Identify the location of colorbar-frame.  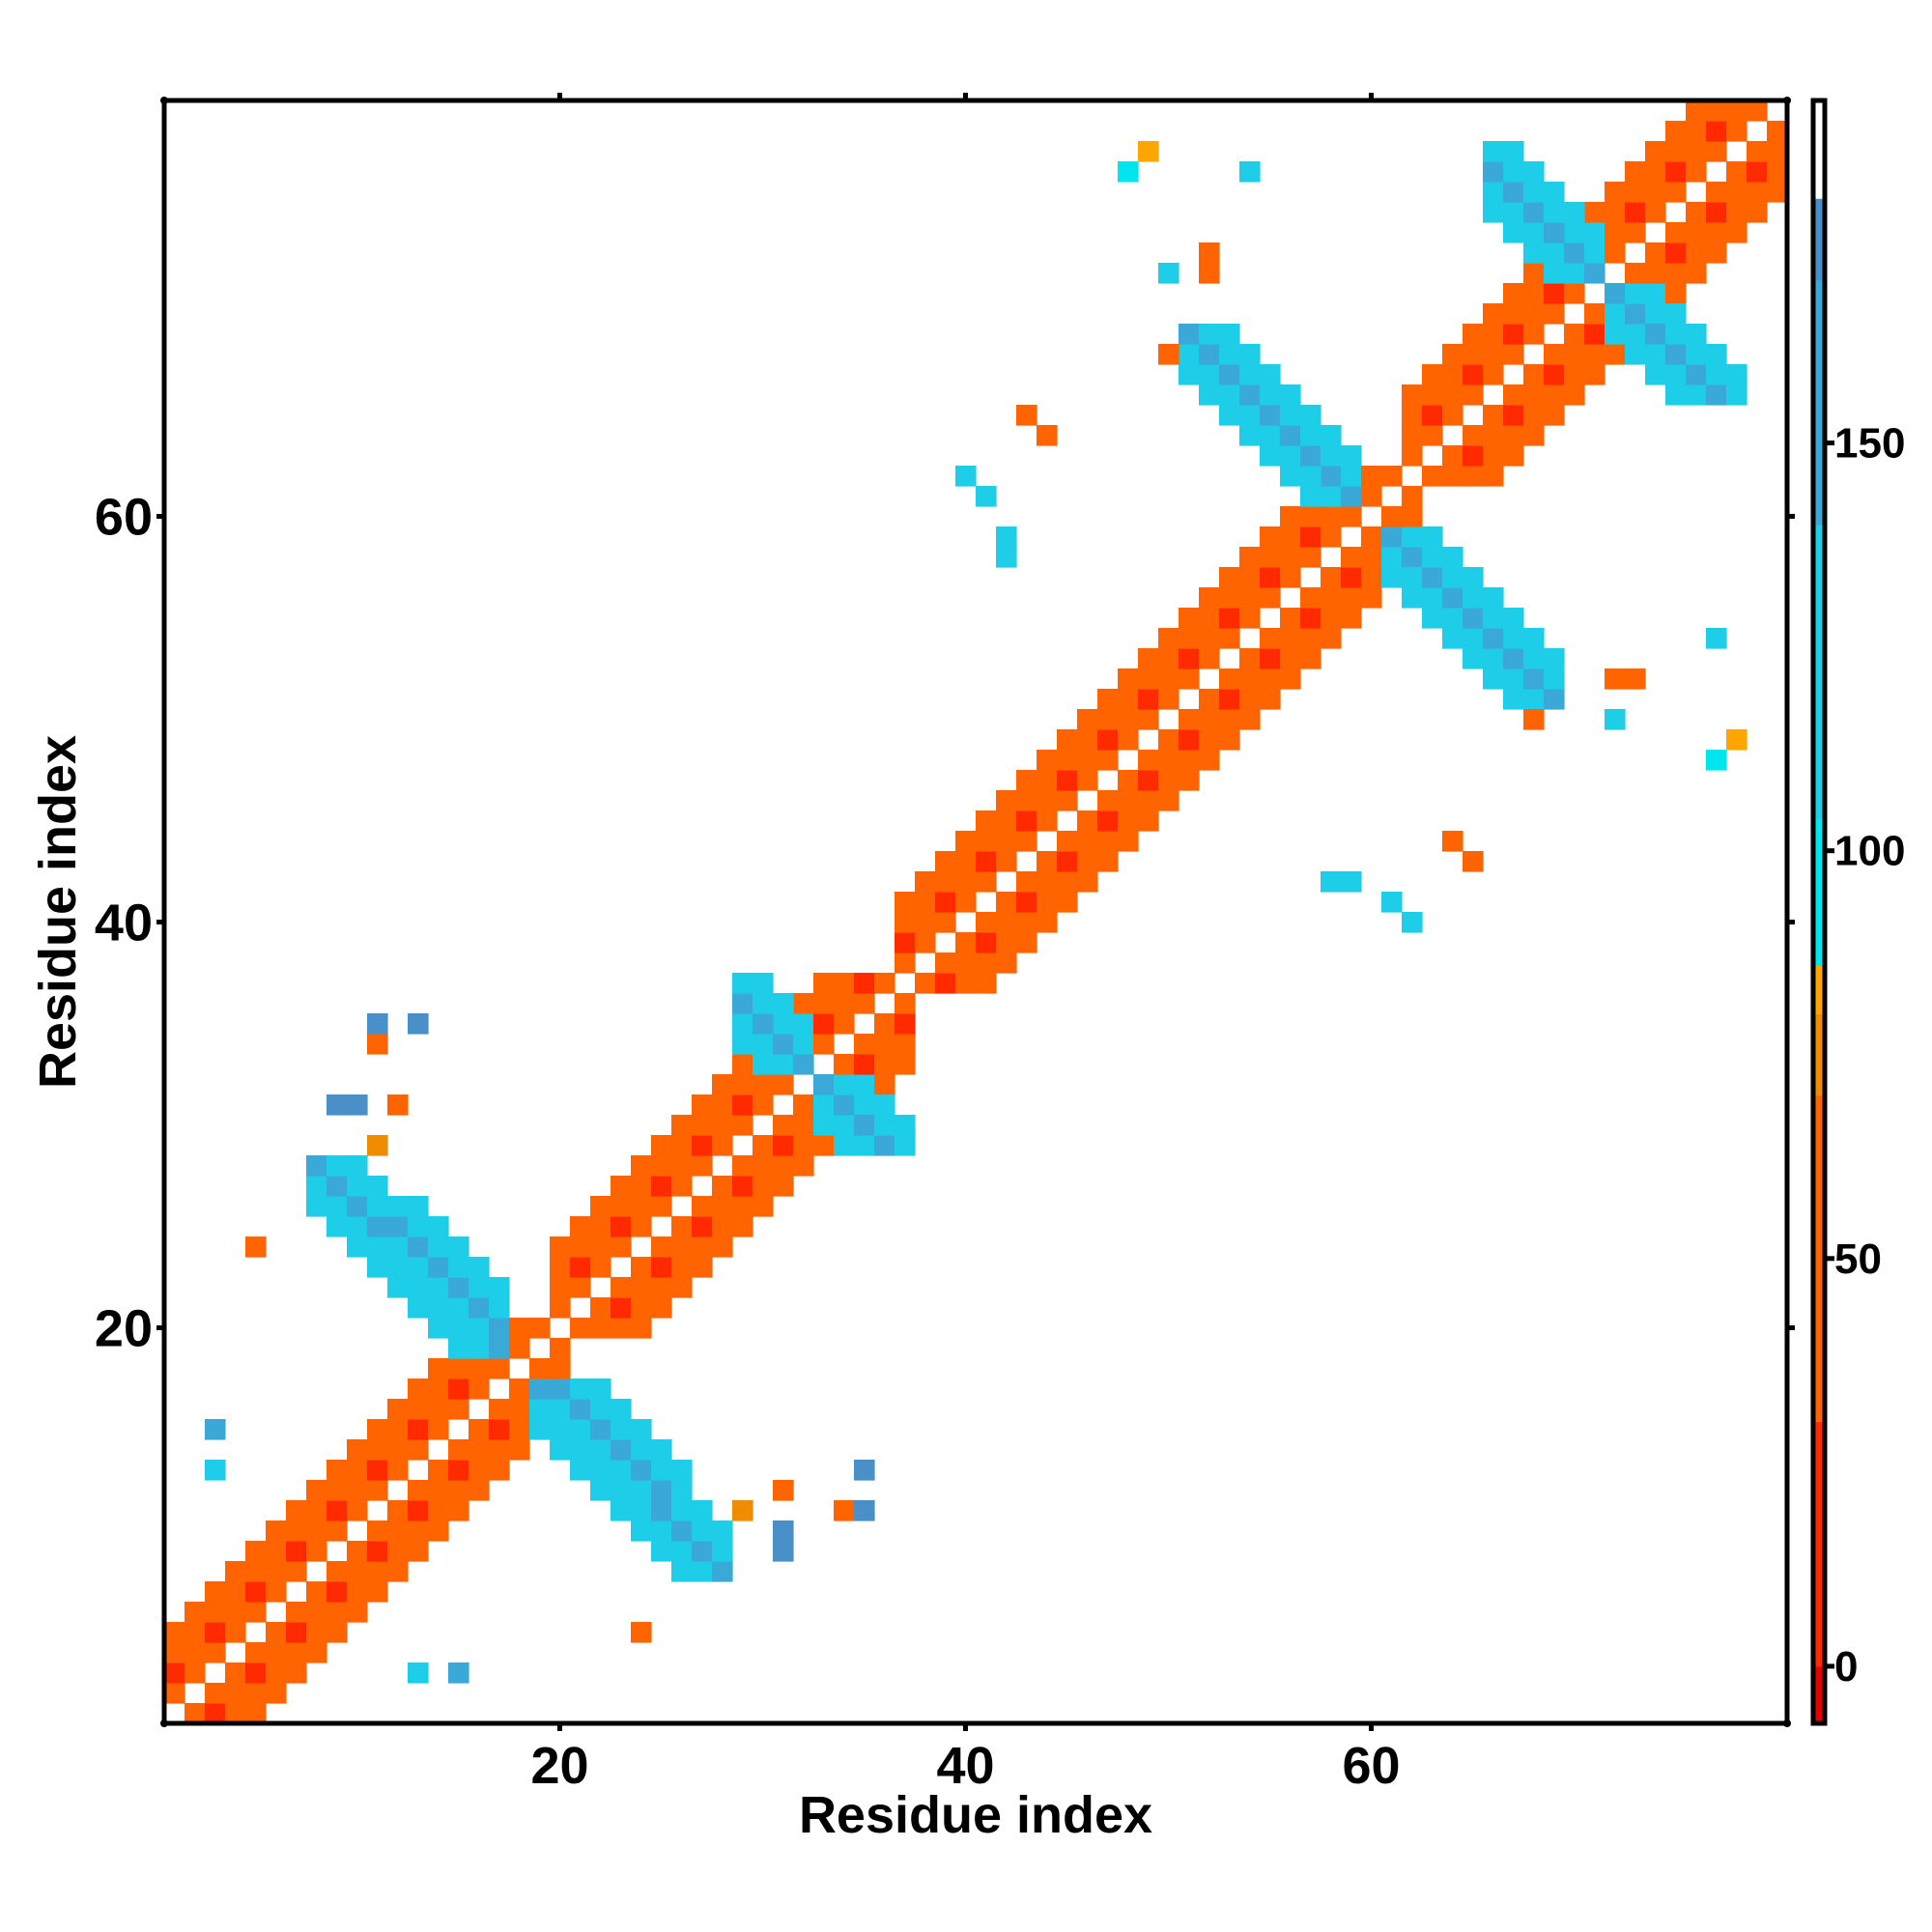
(1819, 912).